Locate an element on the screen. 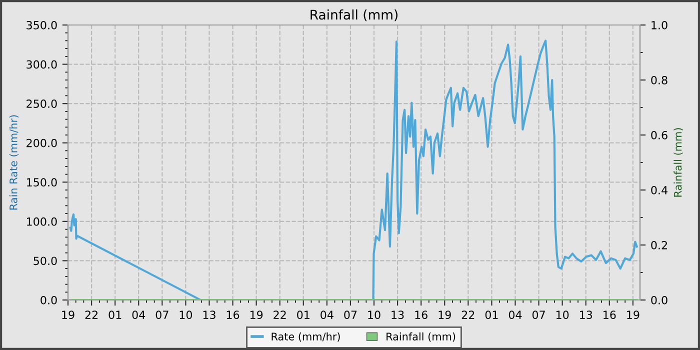 The width and height of the screenshot is (700, 350). y-tick-label: 100.0 is located at coordinates (41, 221).